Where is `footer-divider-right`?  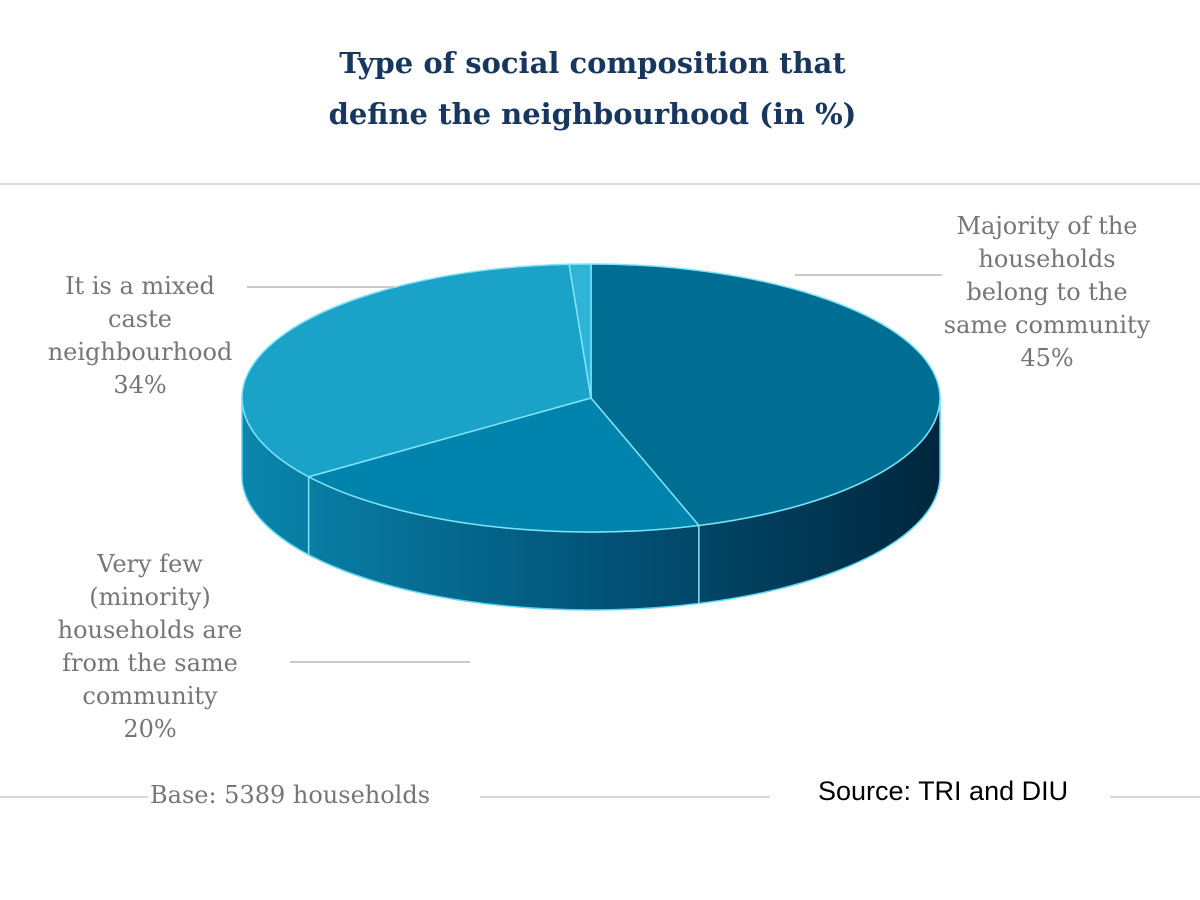
footer-divider-right is located at coordinates (1155, 797).